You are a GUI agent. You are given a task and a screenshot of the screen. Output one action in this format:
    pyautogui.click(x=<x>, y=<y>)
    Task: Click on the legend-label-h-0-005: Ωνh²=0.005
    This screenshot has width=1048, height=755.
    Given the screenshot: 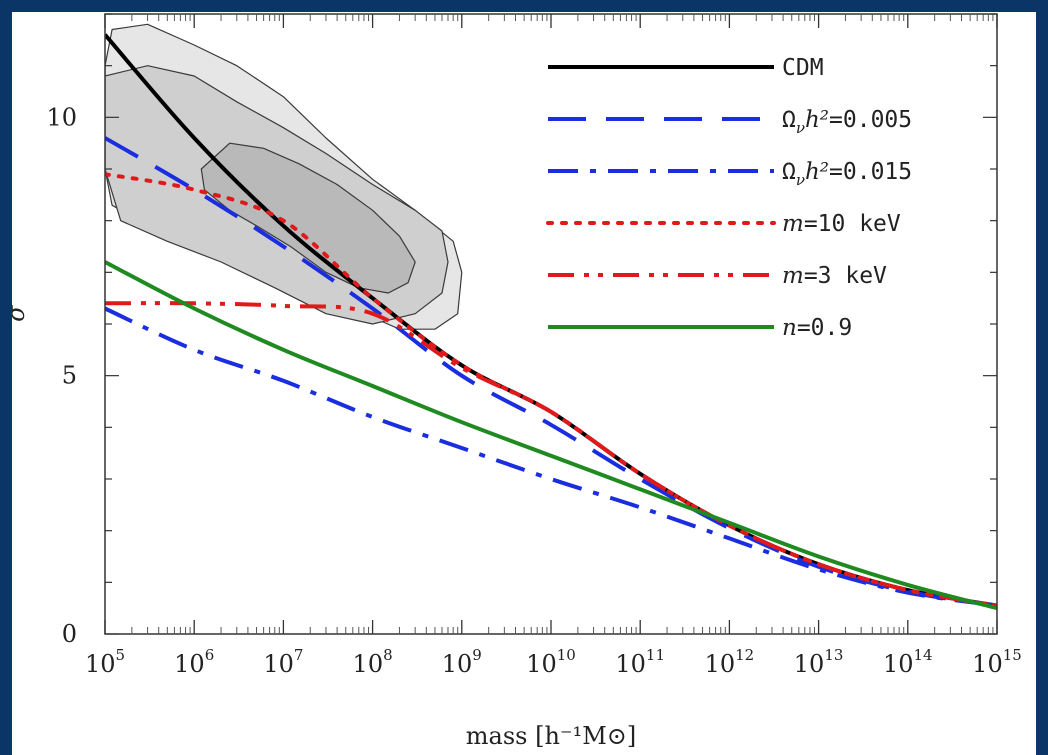 What is the action you would take?
    pyautogui.click(x=847, y=122)
    